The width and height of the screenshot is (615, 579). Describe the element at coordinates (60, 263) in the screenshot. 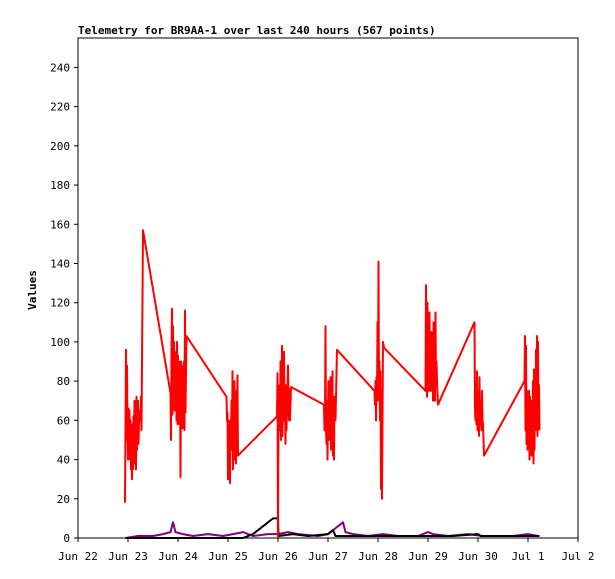

I see `y-tick-label: 140` at that location.